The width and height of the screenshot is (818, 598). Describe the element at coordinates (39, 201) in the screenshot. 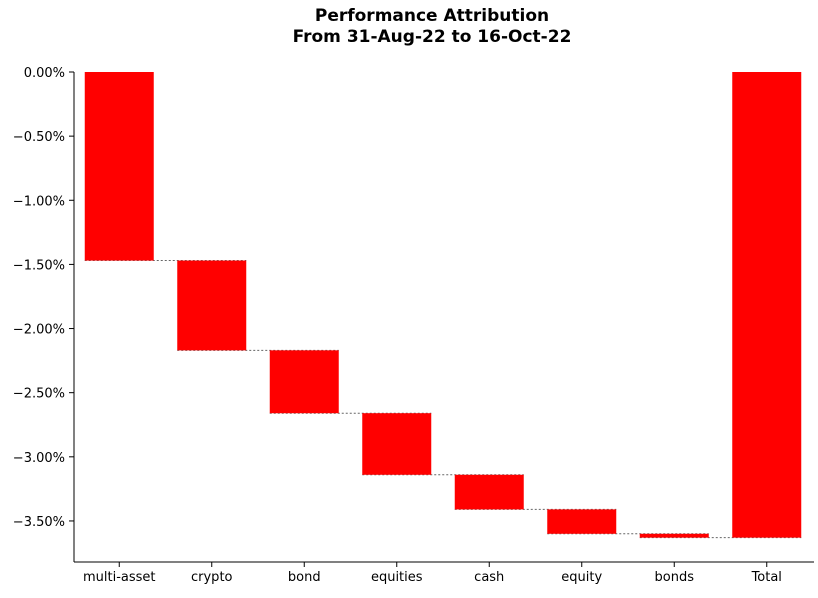

I see `y-tick-label: −1.00%` at that location.